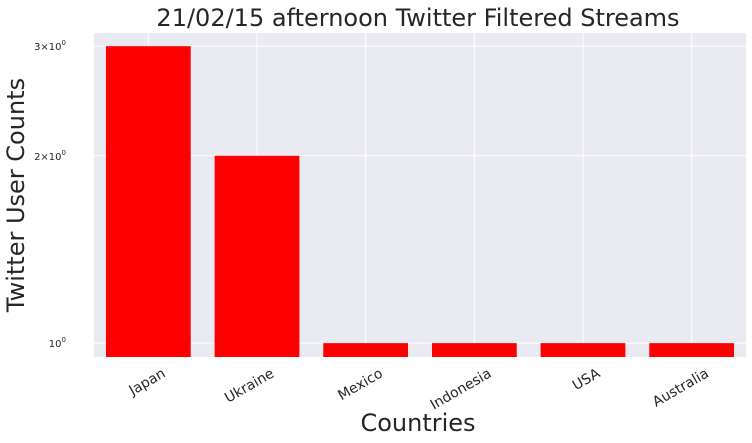  Describe the element at coordinates (681, 388) in the screenshot. I see `x-tick-label-australia: Australia` at that location.